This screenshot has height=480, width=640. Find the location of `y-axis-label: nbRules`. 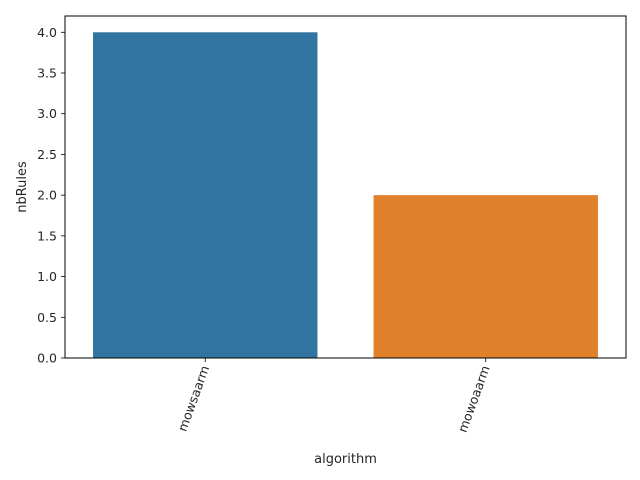

y-axis-label: nbRules is located at coordinates (22, 187).